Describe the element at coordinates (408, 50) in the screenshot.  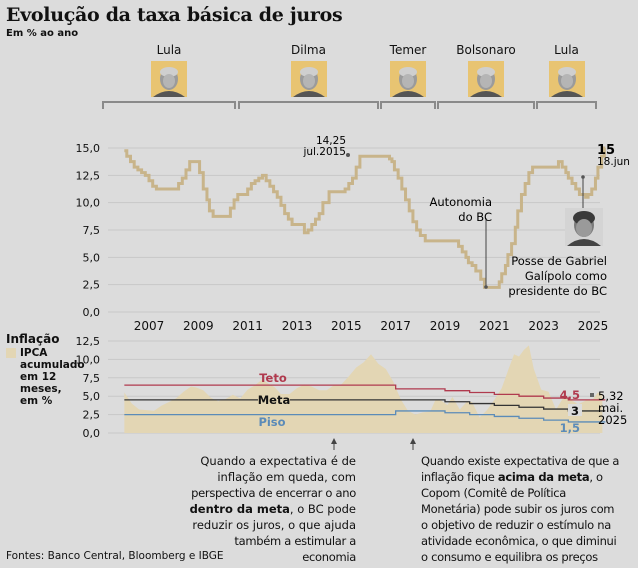
I see `president-name: Temer` at that location.